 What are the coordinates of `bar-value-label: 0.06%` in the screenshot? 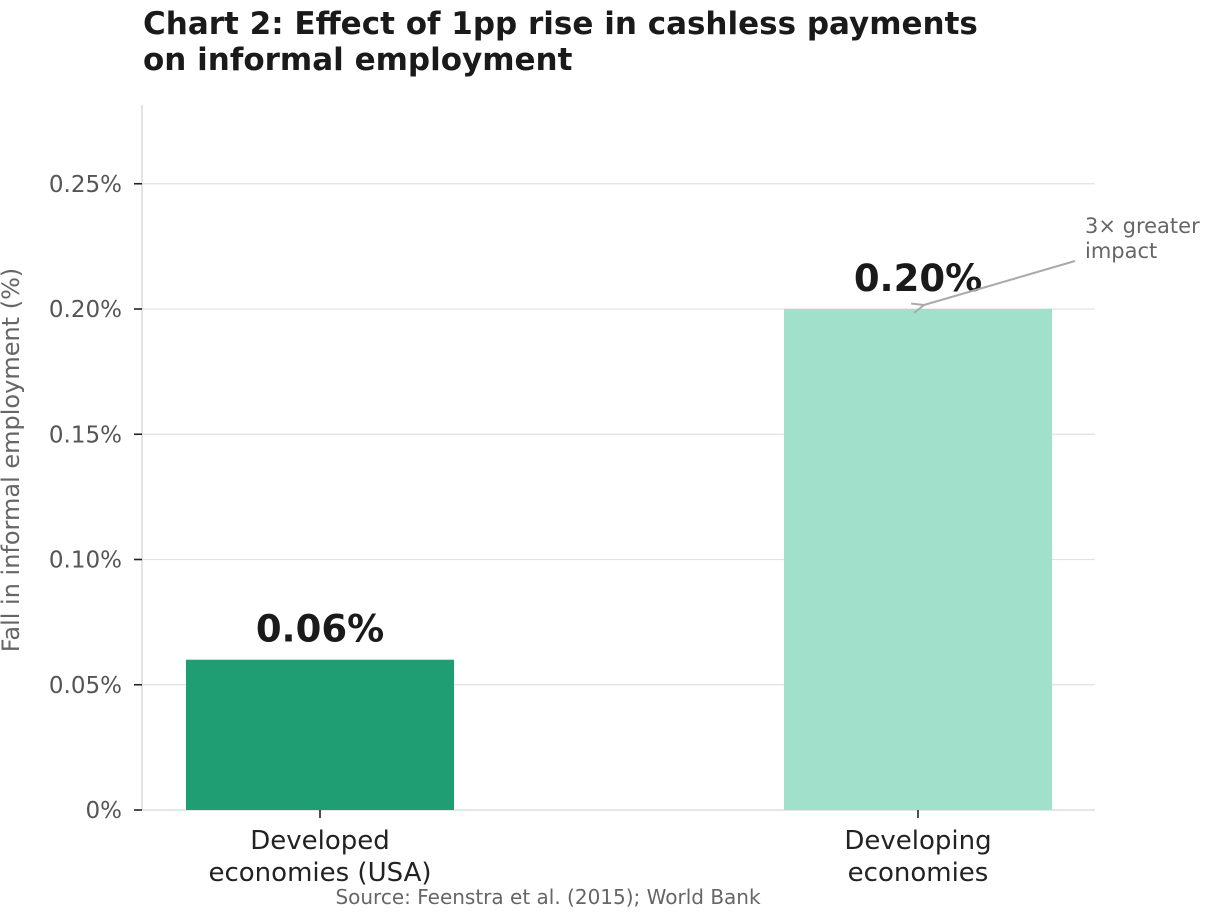 It's located at (320, 629).